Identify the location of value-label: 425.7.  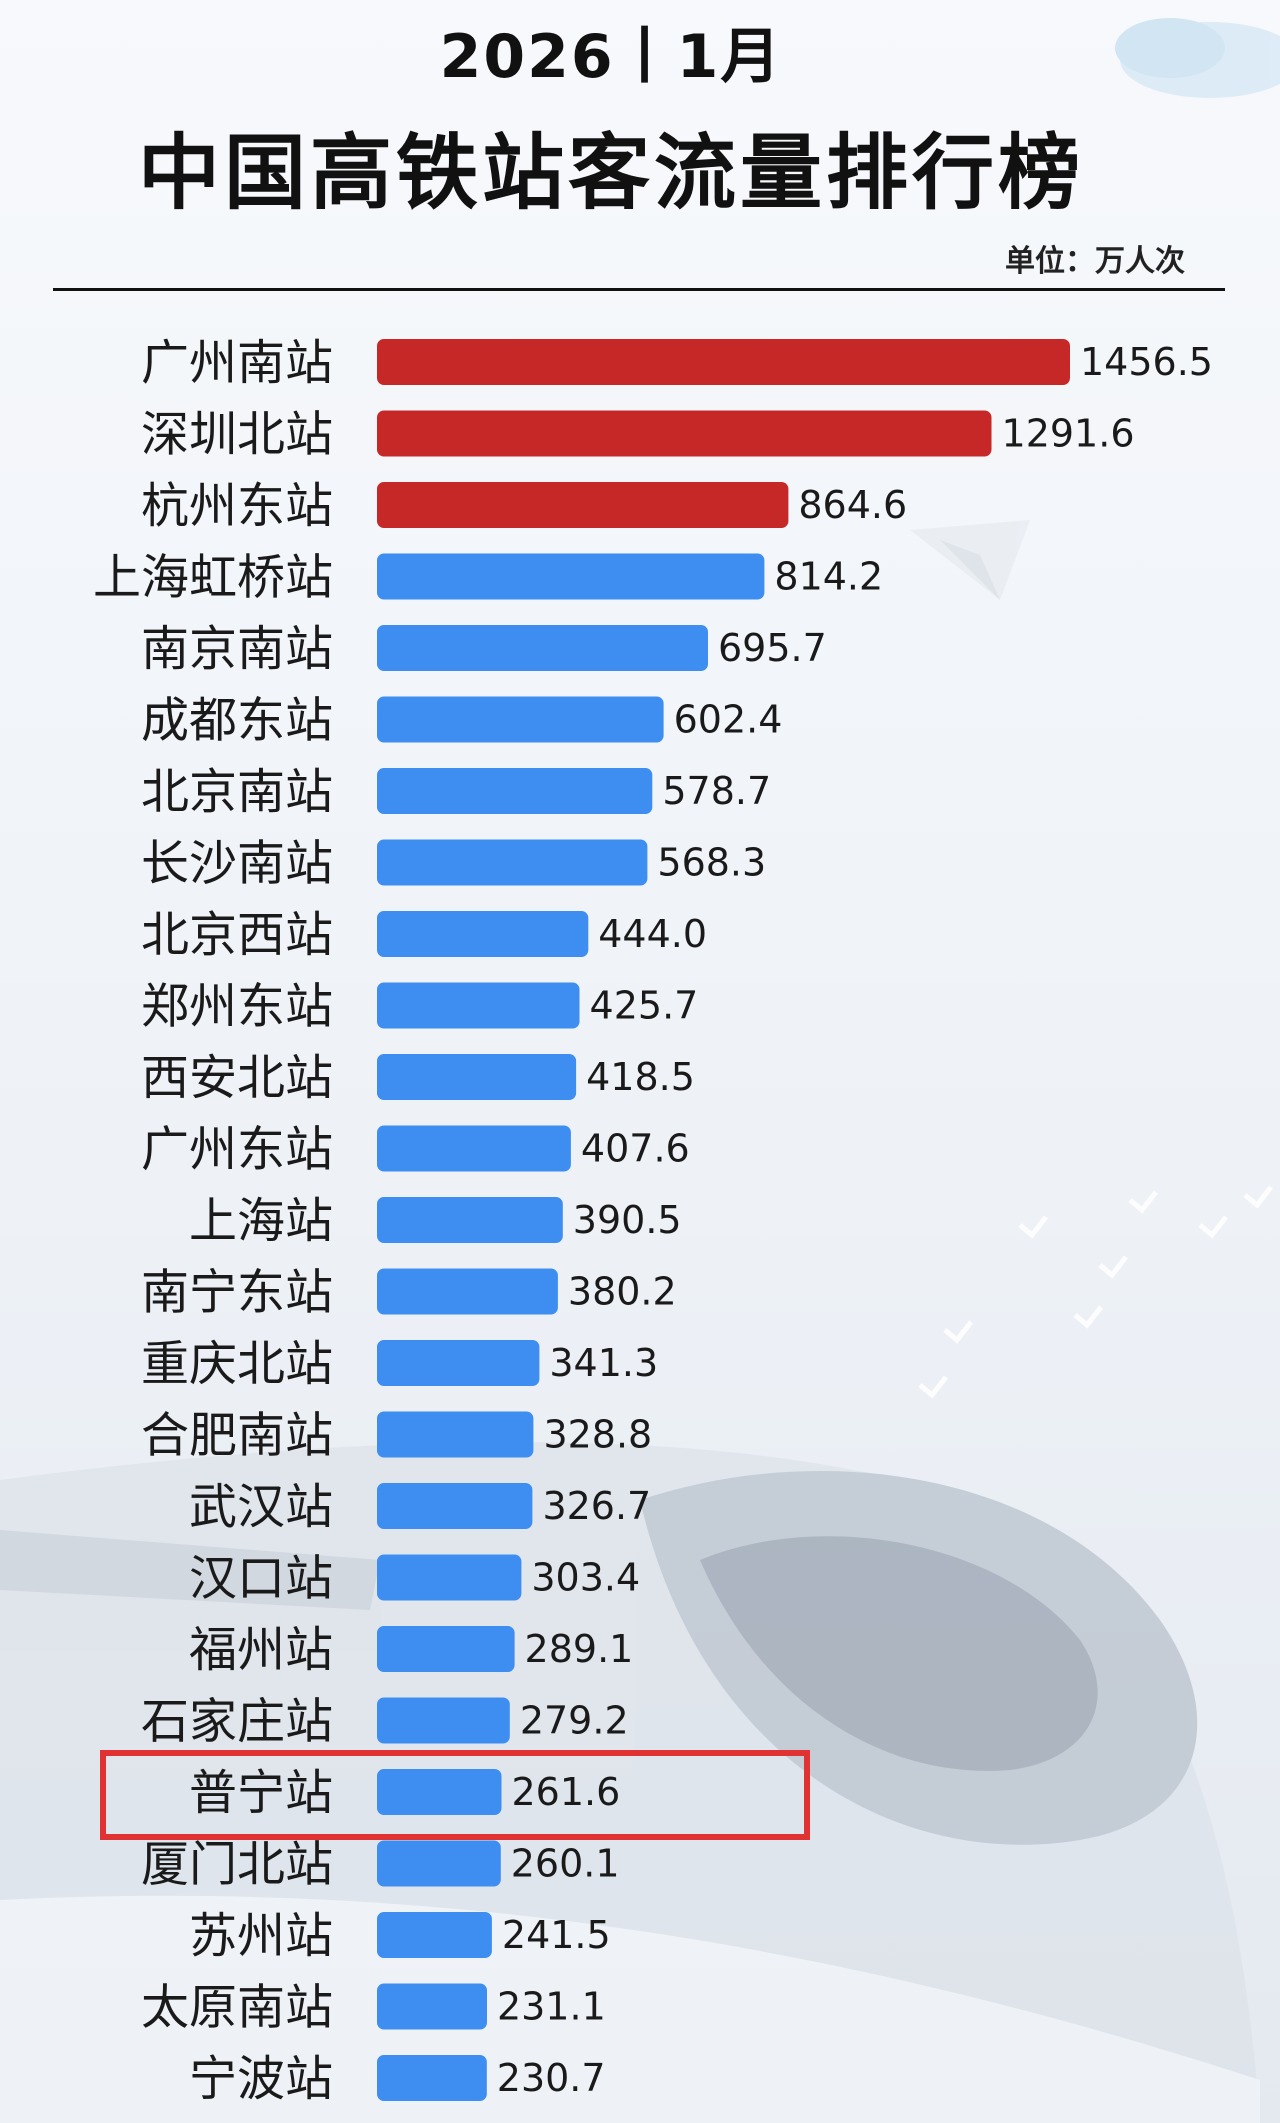
(644, 1006).